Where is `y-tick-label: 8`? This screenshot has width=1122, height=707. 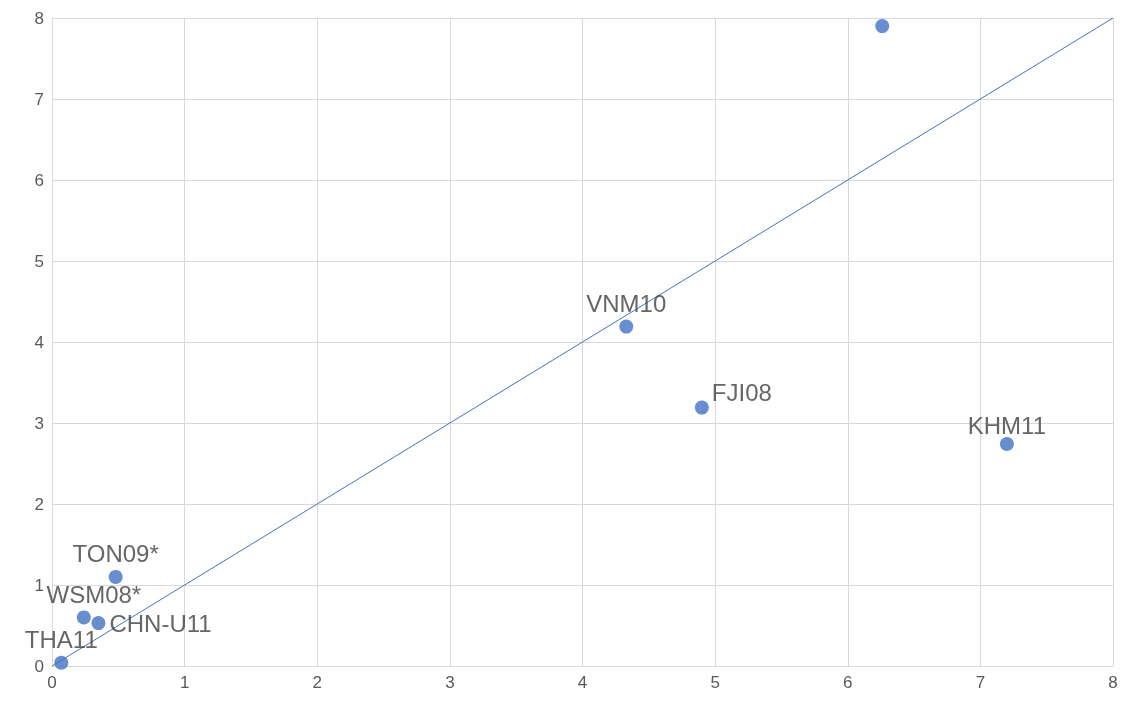 y-tick-label: 8 is located at coordinates (39, 18).